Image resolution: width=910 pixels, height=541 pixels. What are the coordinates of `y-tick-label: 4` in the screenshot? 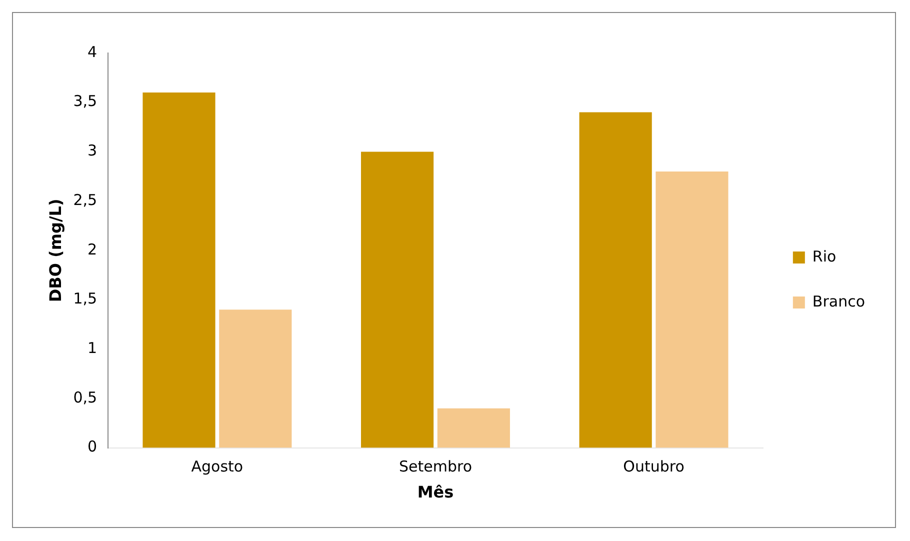 It's located at (93, 51).